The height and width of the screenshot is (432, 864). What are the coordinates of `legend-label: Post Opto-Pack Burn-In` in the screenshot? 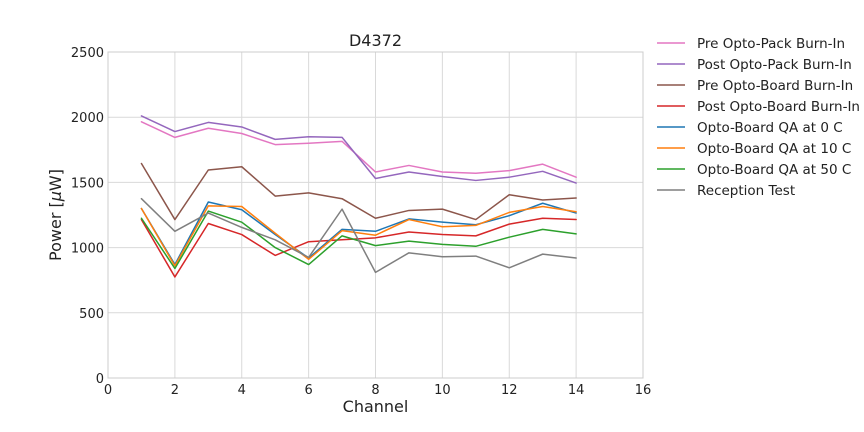 It's located at (774, 65).